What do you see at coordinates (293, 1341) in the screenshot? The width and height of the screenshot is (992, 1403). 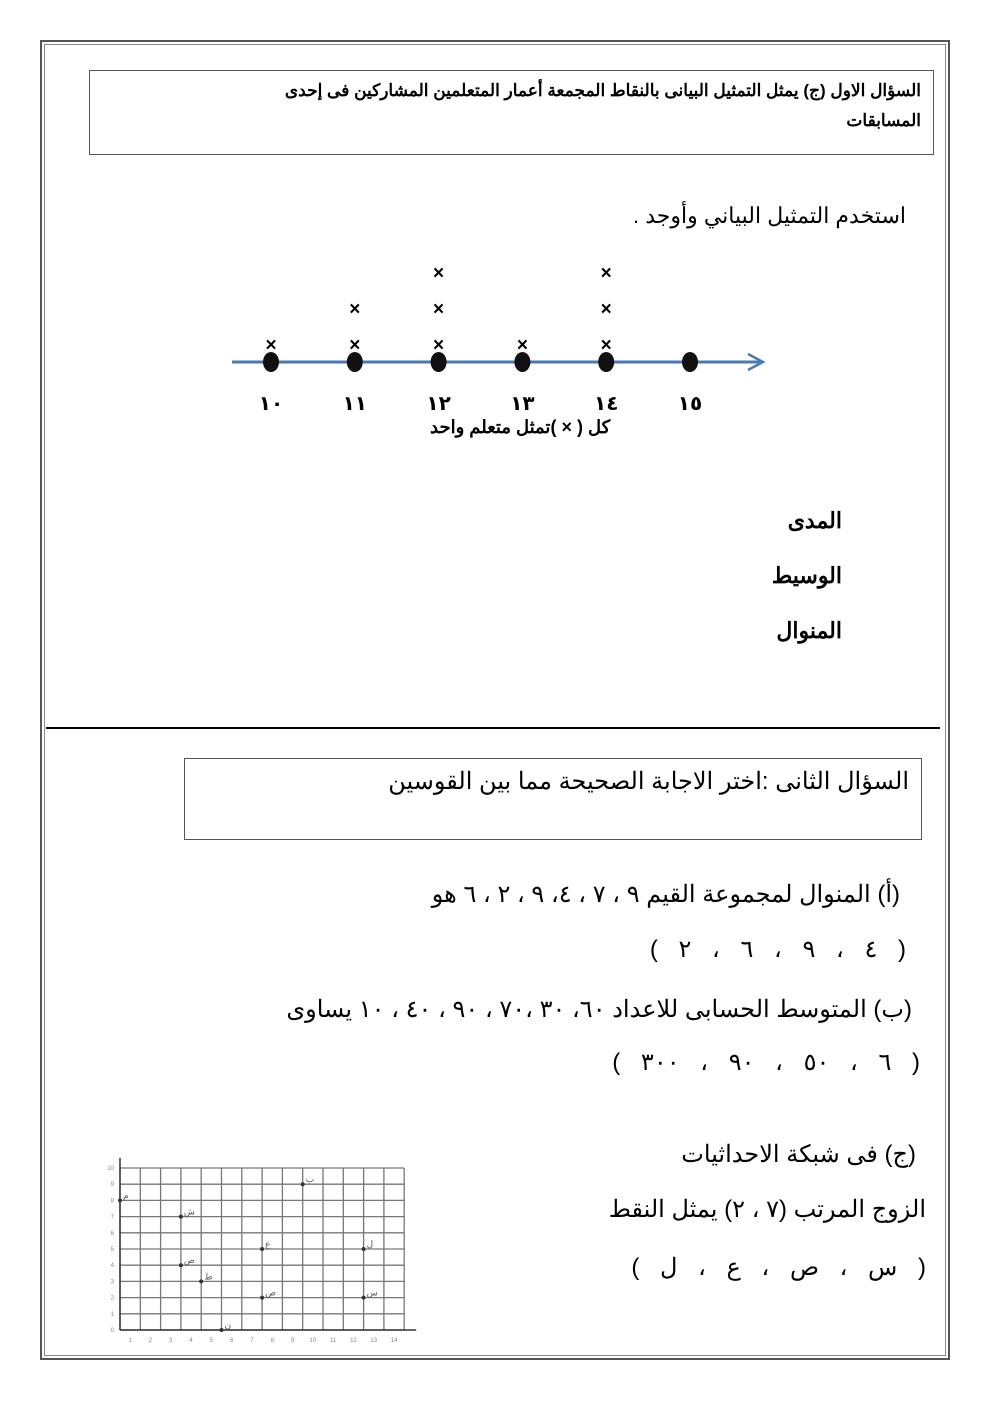 I see `grid-x-tick-label: 9` at bounding box center [293, 1341].